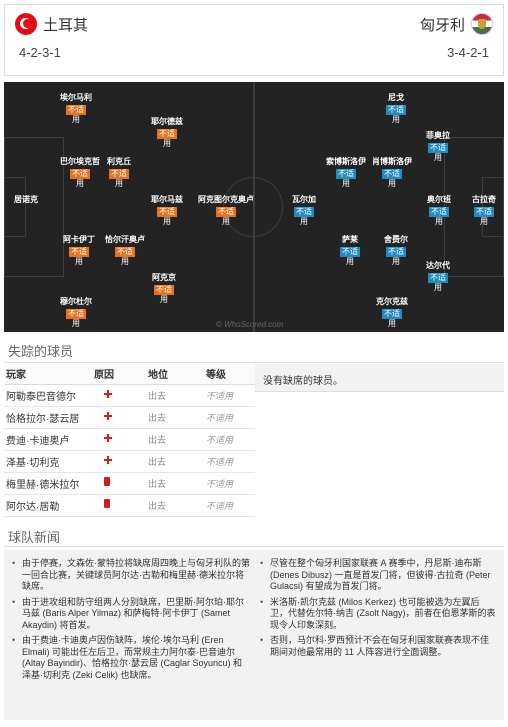  Describe the element at coordinates (468, 52) in the screenshot. I see `away-formation: 3-4-2-1` at that location.